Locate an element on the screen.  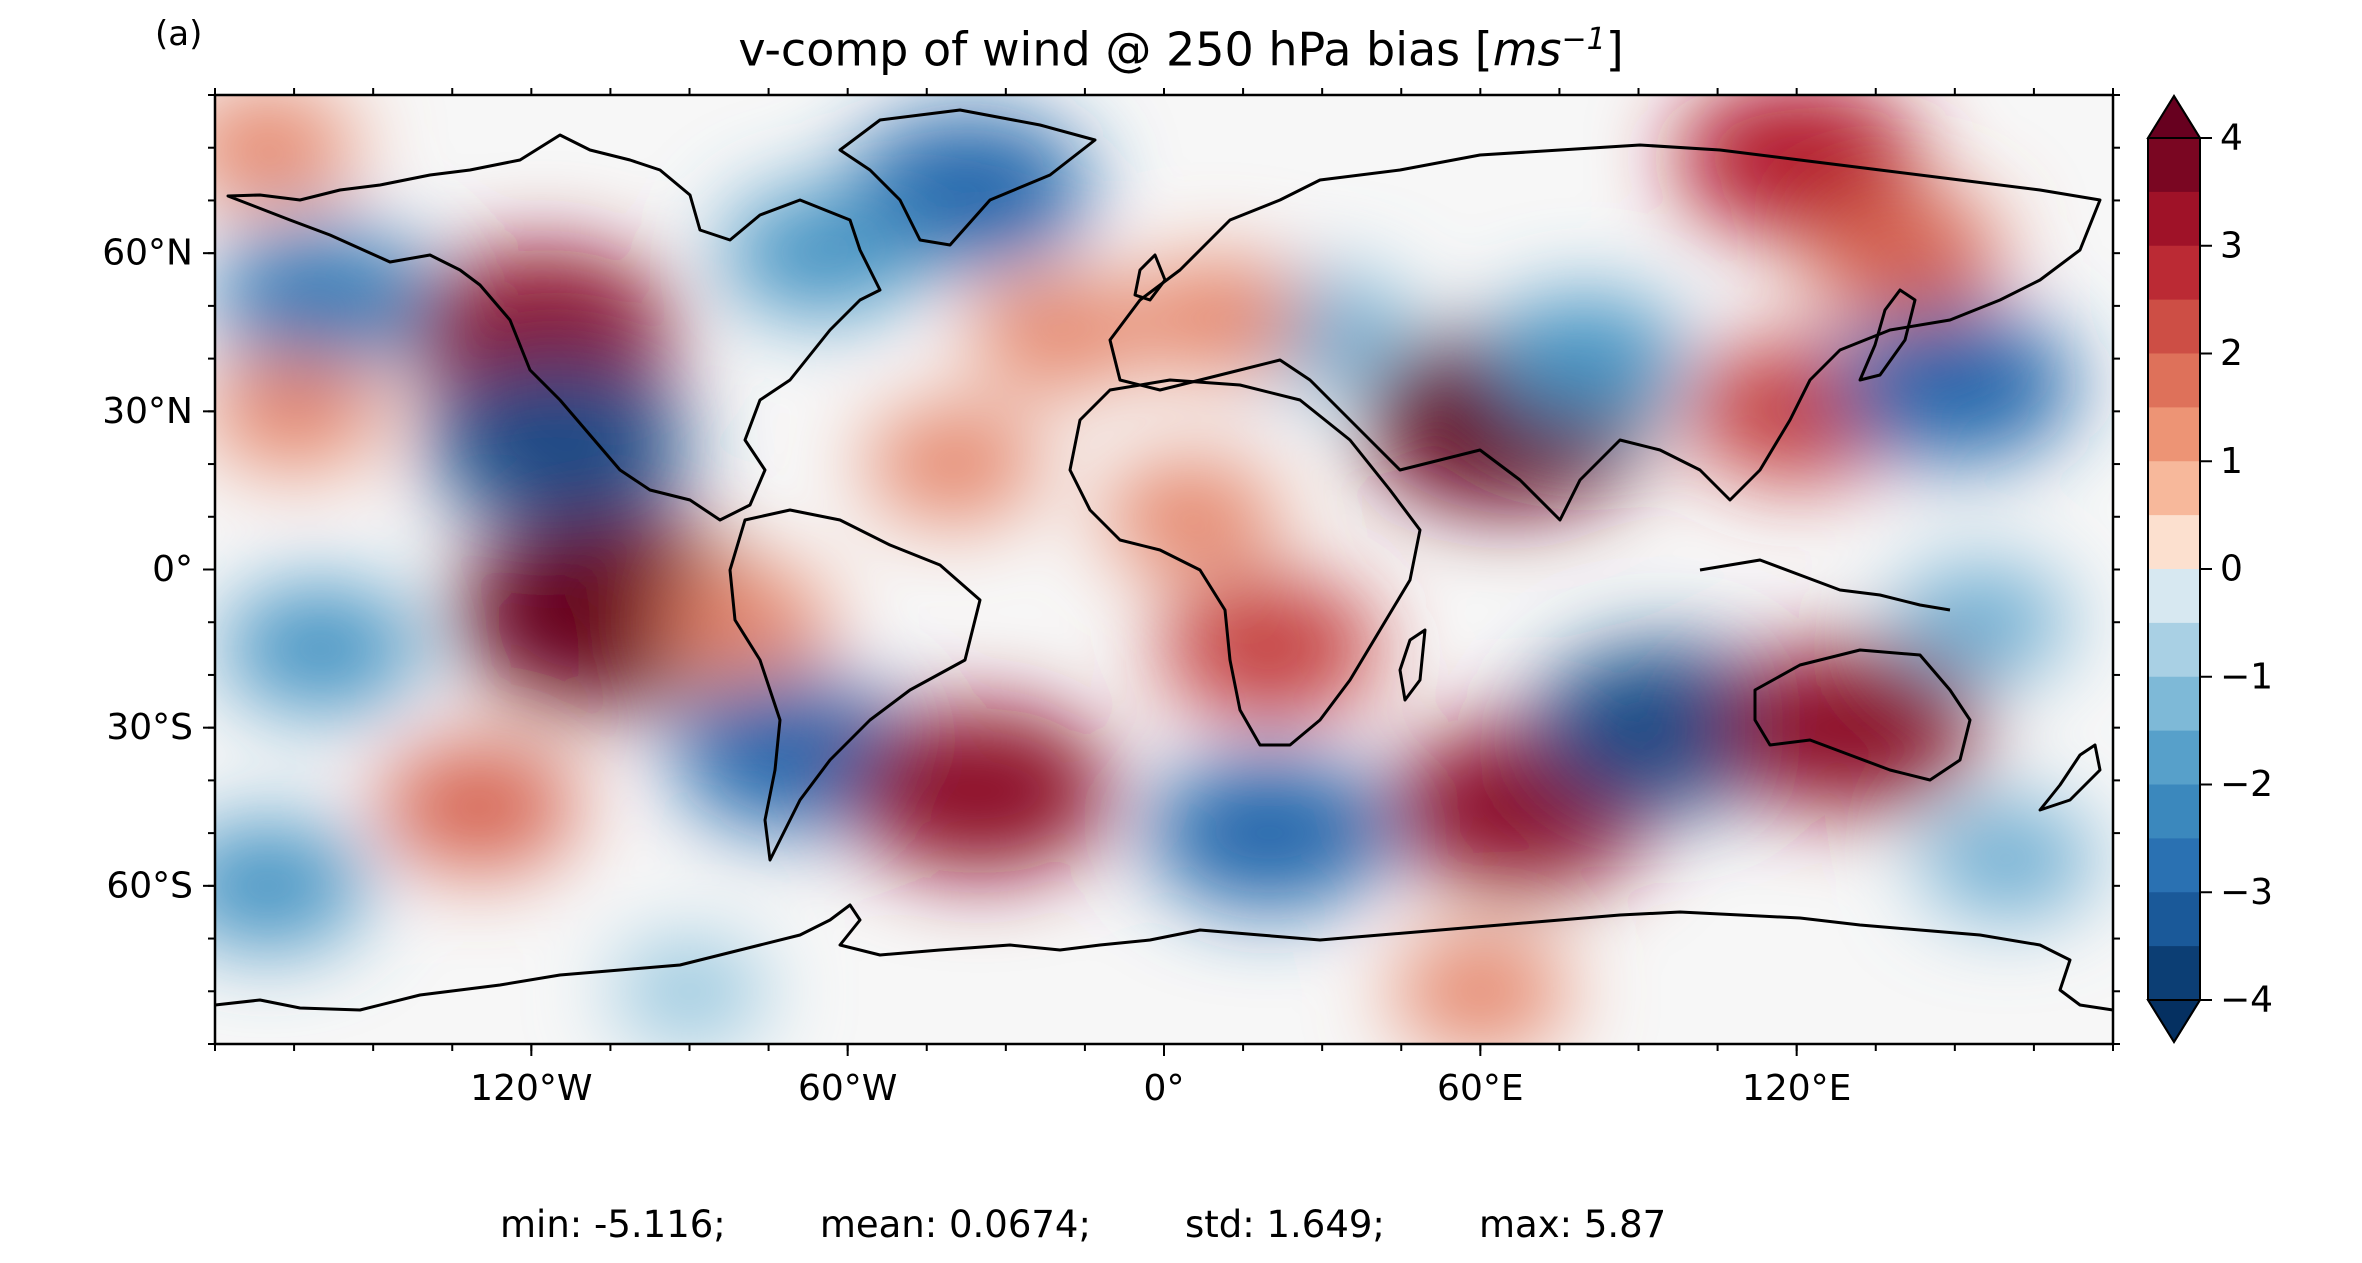
coastline-maritime-continent is located at coordinates (1825, 585).